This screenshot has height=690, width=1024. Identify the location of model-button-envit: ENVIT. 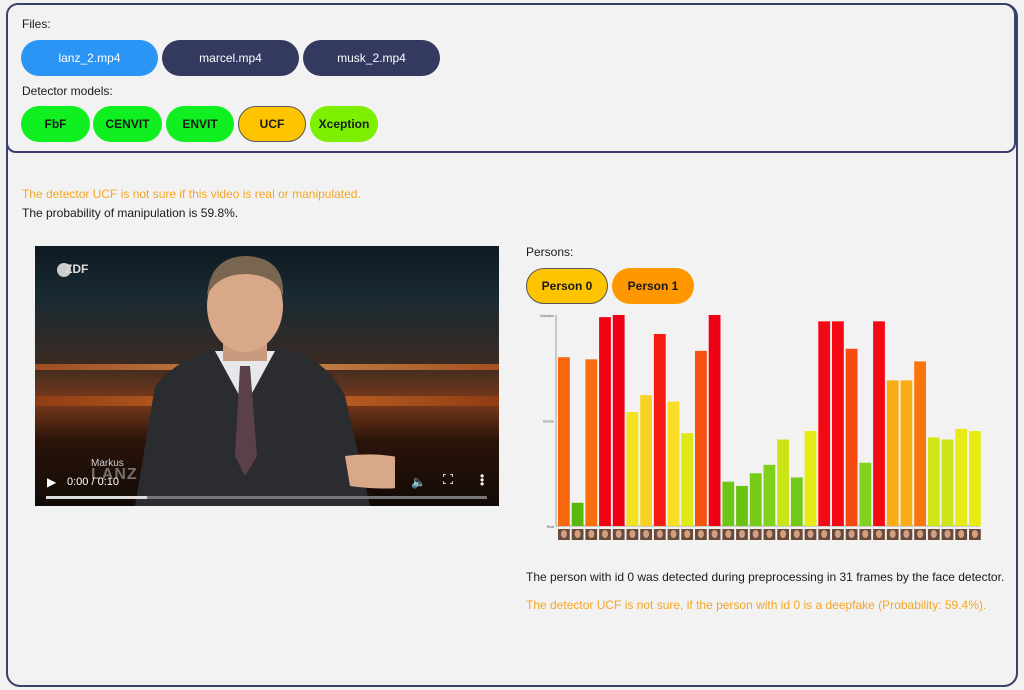
(200, 124).